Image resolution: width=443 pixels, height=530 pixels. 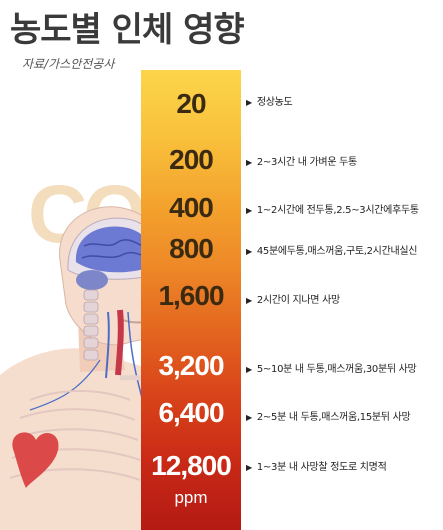 I want to click on effect-1600: ▶ 2시간이 지나면 사망, so click(x=293, y=300).